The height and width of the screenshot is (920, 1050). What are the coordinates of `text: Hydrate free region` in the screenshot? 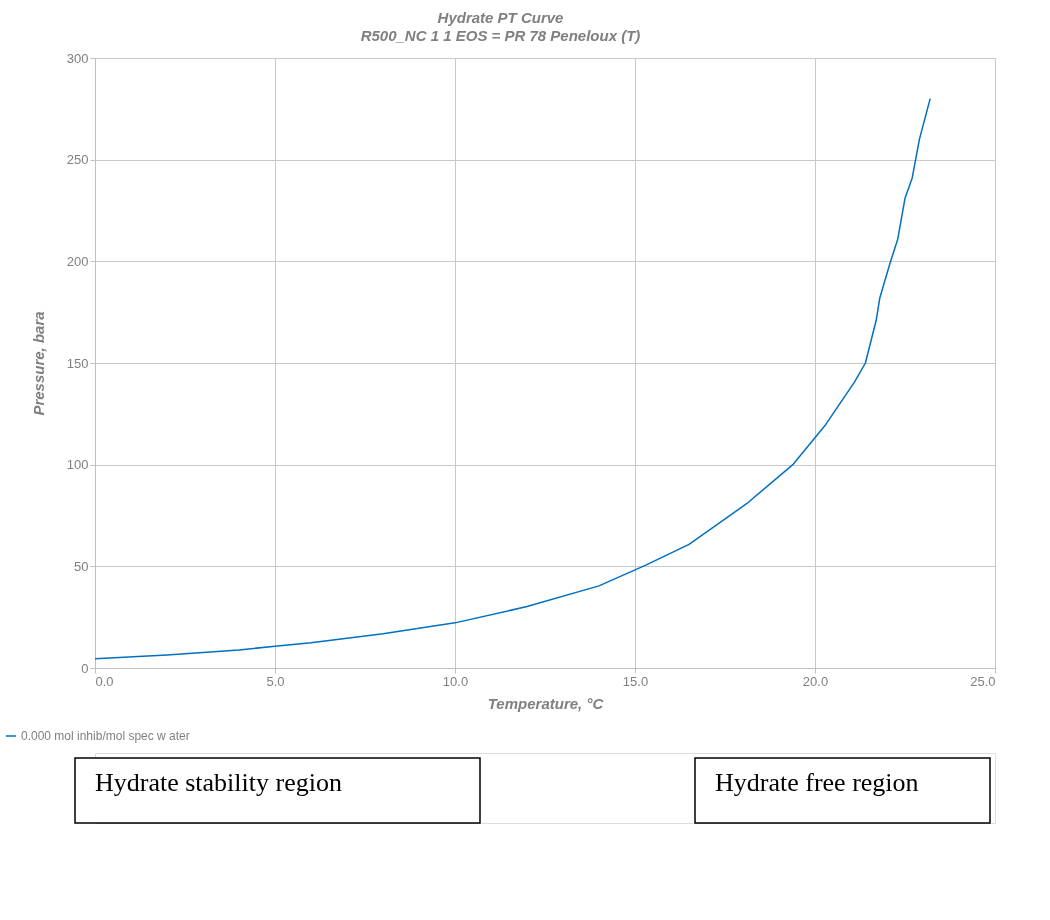 It's located at (817, 782).